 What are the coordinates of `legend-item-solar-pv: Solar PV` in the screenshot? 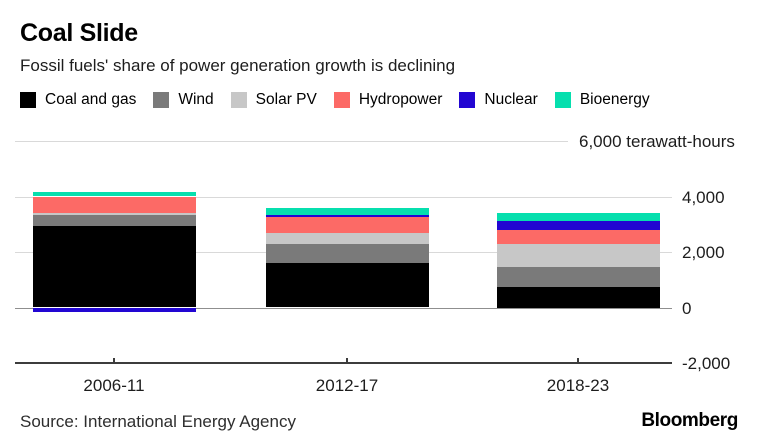 It's located at (273, 100).